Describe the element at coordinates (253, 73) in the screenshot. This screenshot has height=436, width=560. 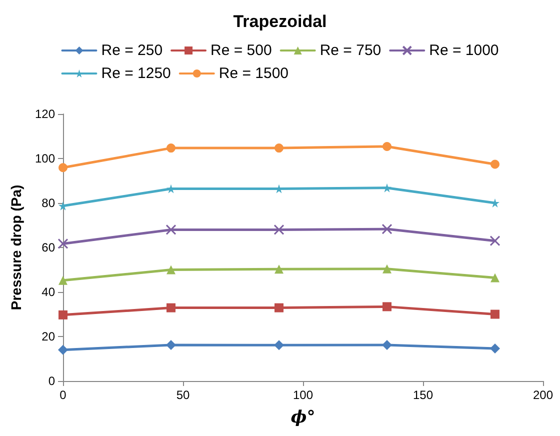
I see `legend-label: Re = 1500` at that location.